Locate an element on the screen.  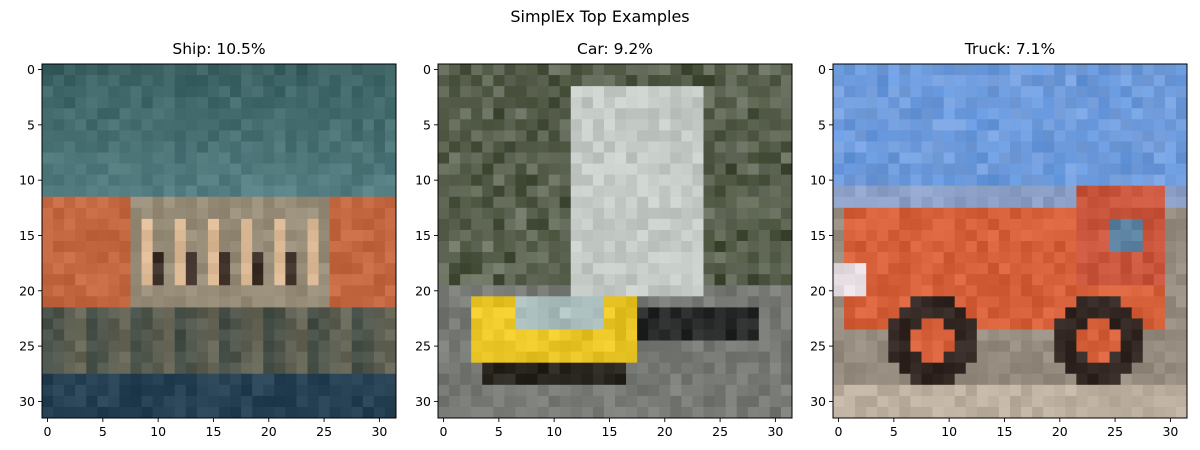
x-tick-label: 25 is located at coordinates (1115, 431).